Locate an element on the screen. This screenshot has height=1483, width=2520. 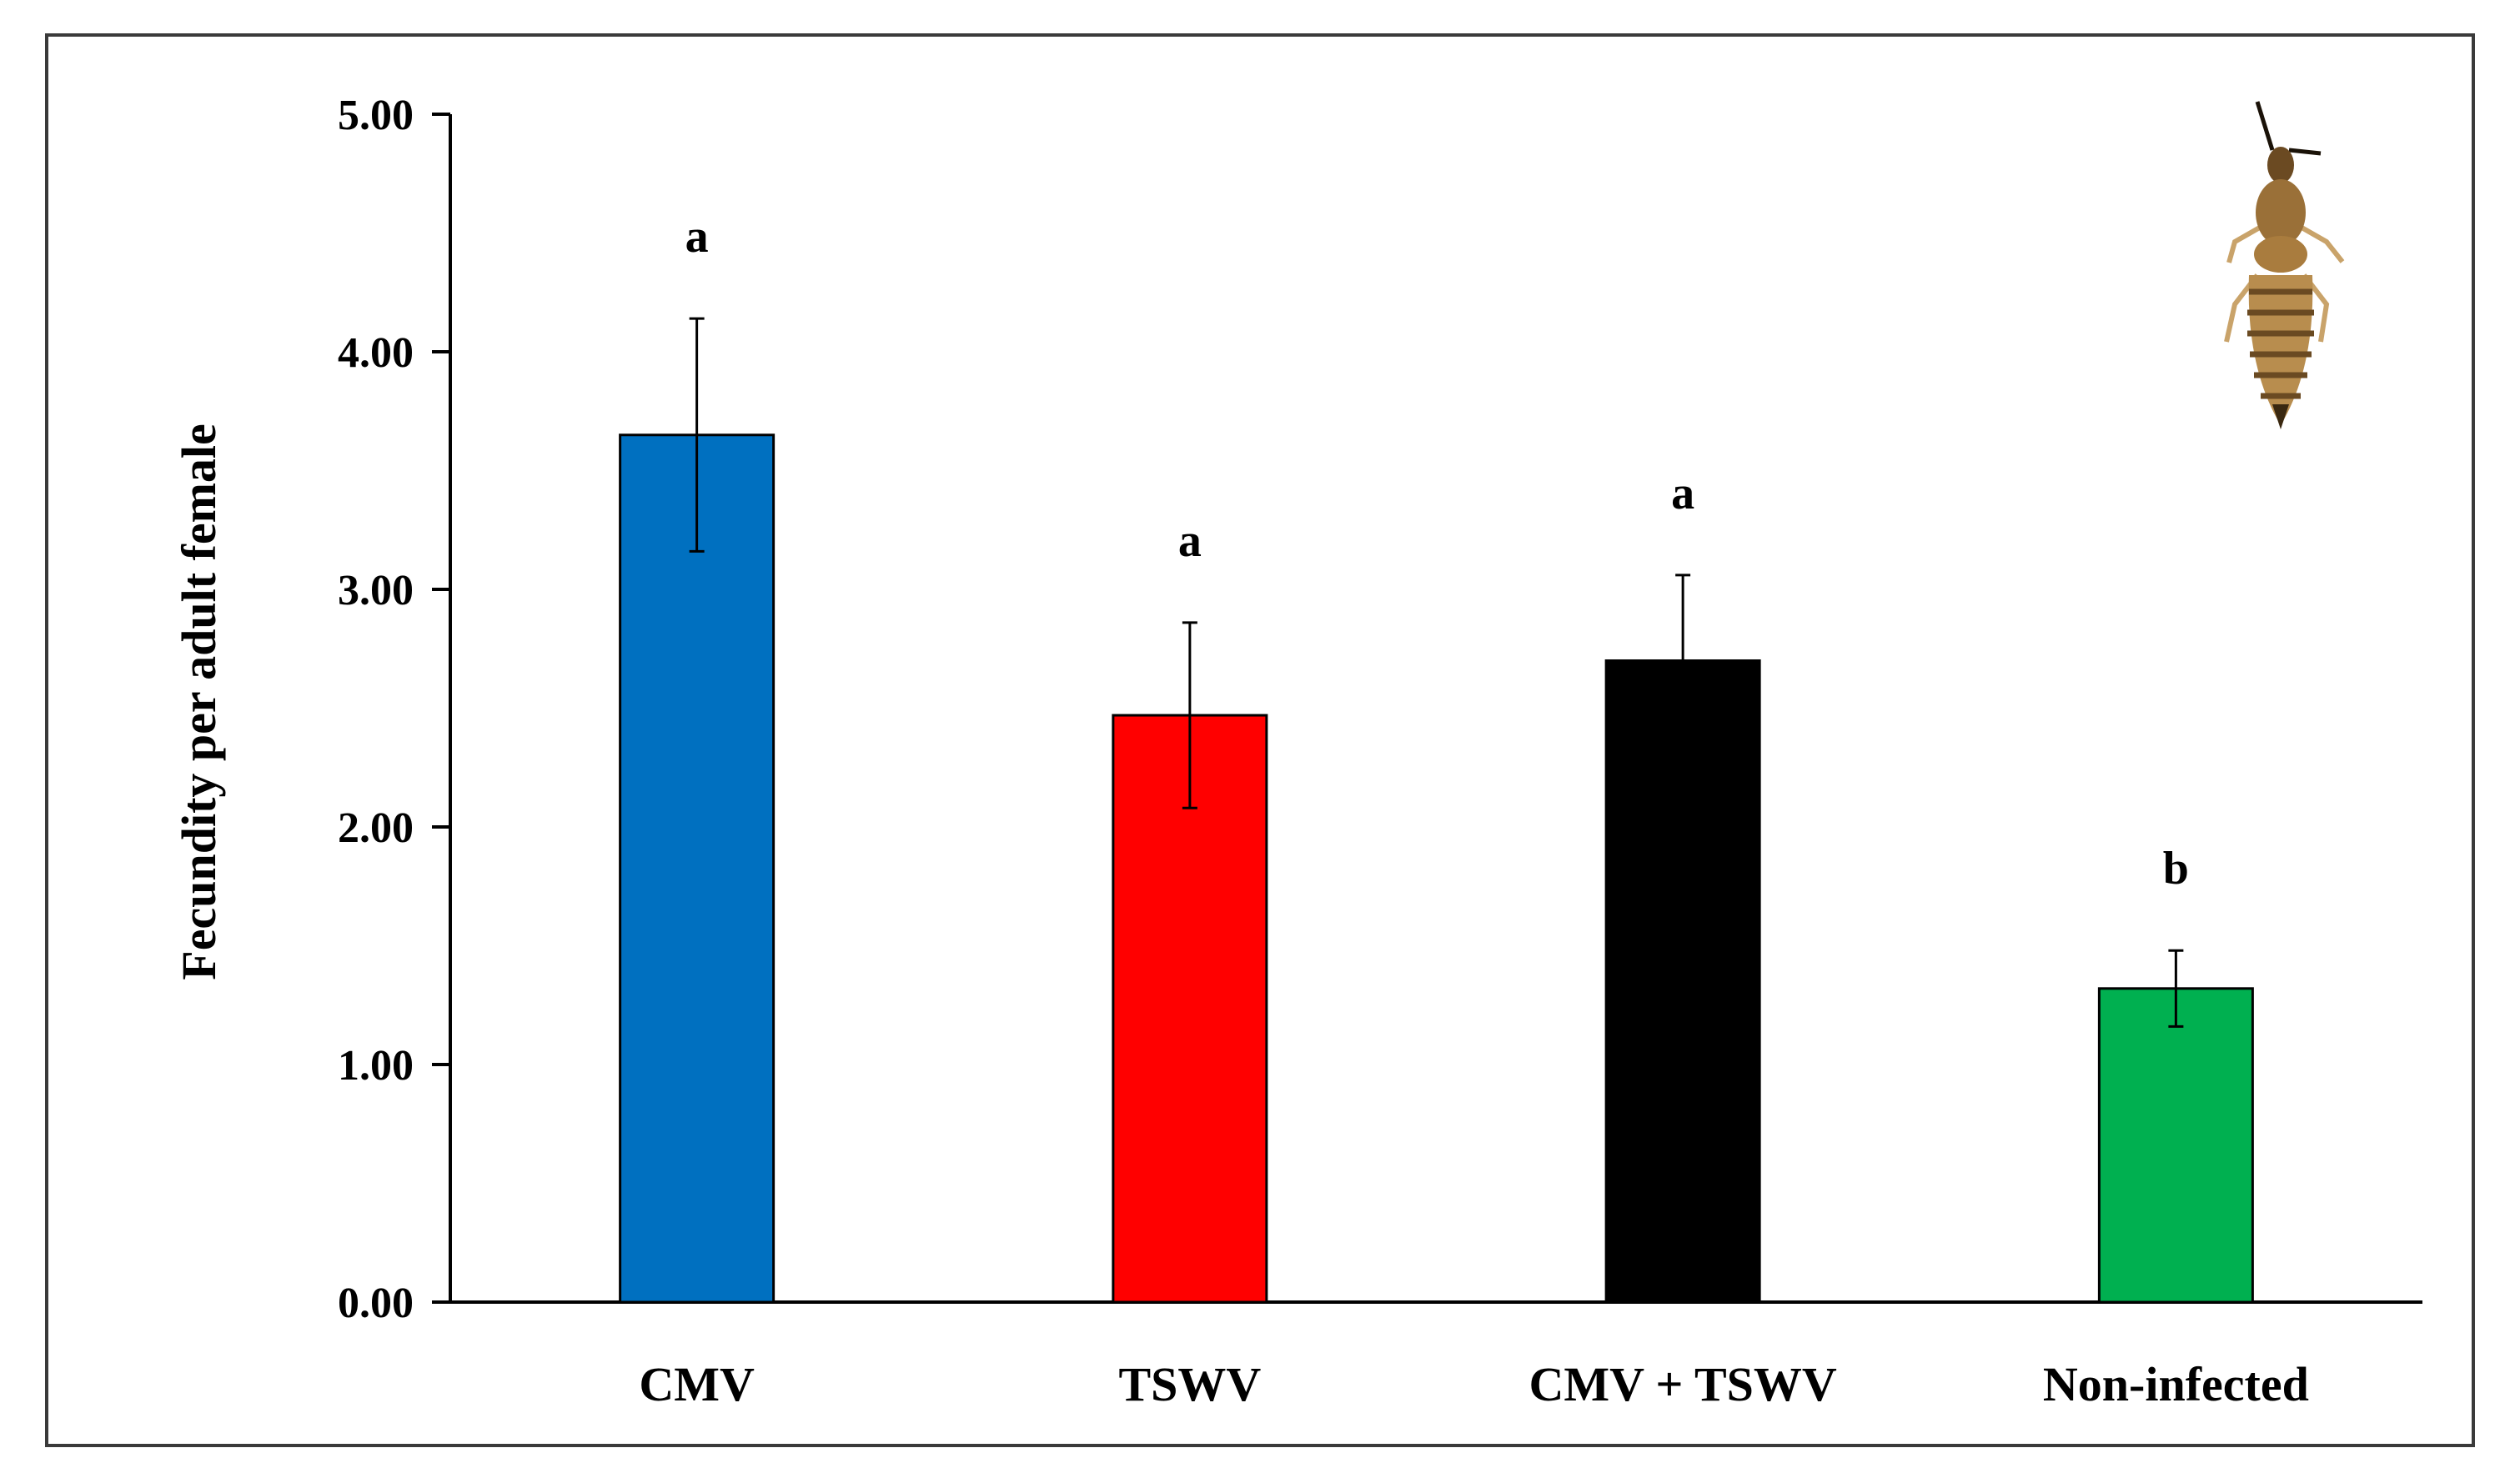
x-category-label: TSWV is located at coordinates (1189, 1384).